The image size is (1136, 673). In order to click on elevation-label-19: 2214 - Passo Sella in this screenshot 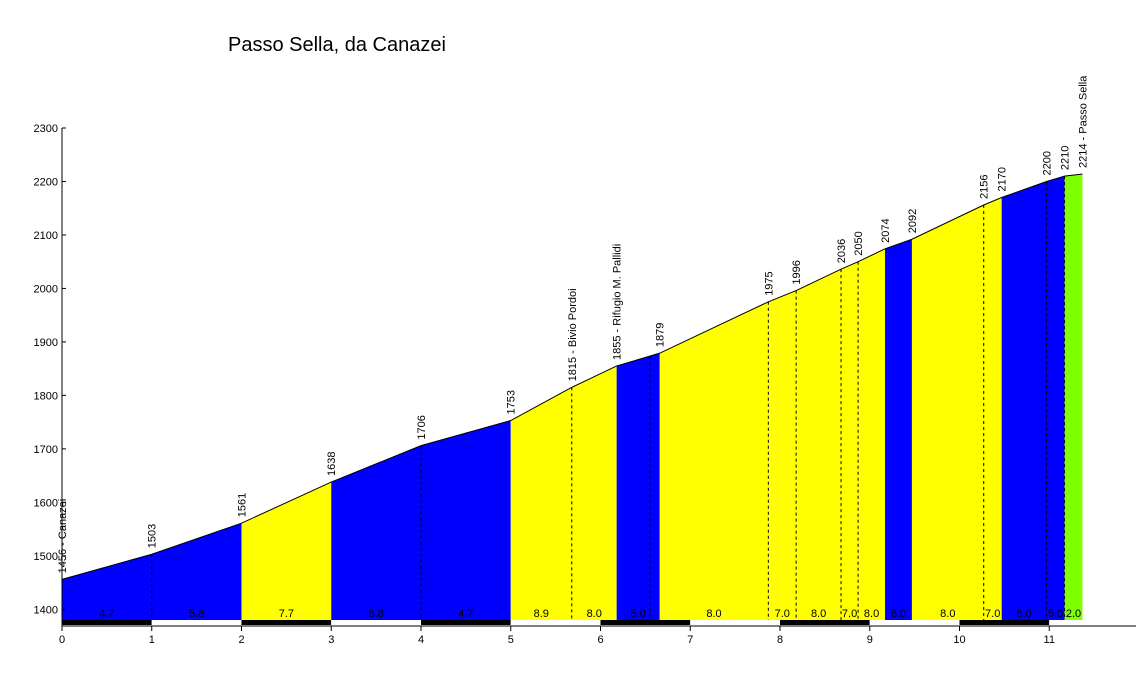, I will do `click(1083, 121)`.